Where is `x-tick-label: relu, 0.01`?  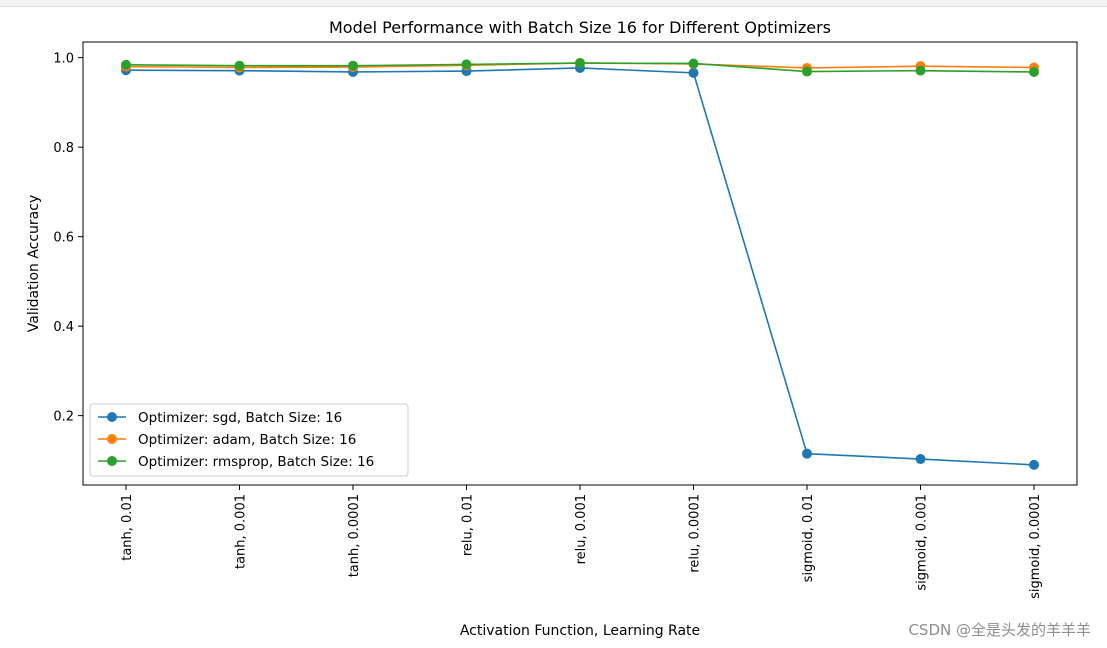
x-tick-label: relu, 0.01 is located at coordinates (468, 525).